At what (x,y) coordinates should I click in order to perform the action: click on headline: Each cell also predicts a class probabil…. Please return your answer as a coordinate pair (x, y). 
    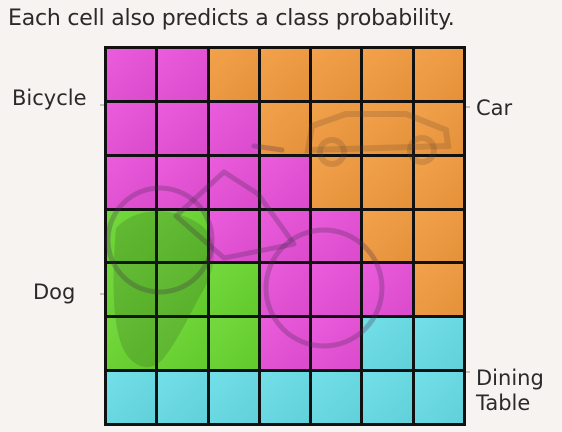
    Looking at the image, I should click on (231, 18).